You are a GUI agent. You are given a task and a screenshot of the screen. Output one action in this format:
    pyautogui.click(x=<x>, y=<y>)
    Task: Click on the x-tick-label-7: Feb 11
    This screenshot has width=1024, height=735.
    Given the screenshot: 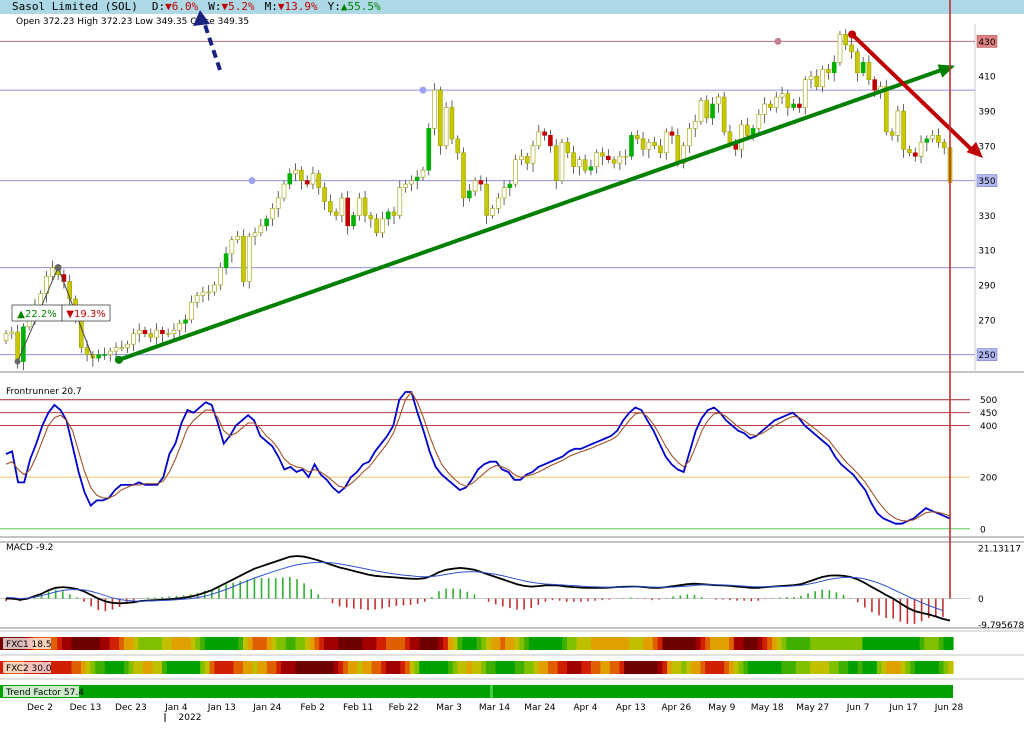 What is the action you would take?
    pyautogui.click(x=358, y=708)
    